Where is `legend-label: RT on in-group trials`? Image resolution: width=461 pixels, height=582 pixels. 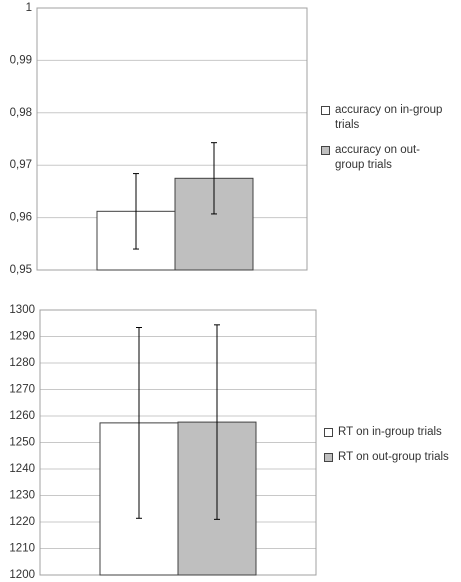
legend-label: RT on in-group trials is located at coordinates (390, 432).